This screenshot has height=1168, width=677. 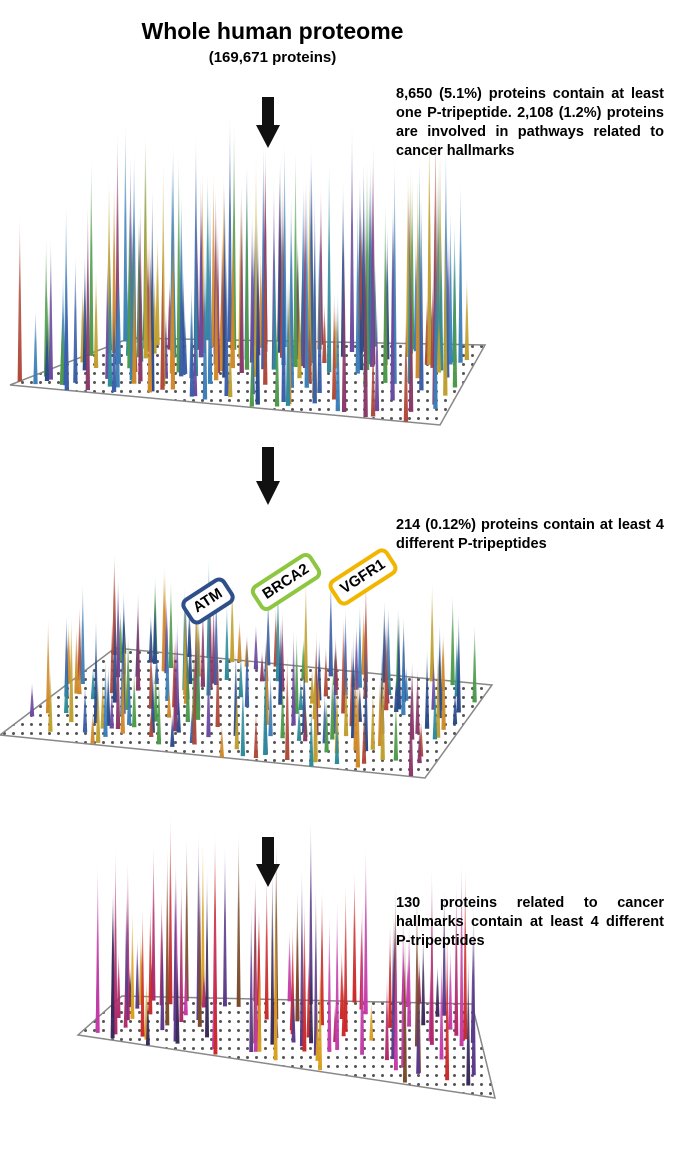 I want to click on spike-plot, so click(x=247, y=665).